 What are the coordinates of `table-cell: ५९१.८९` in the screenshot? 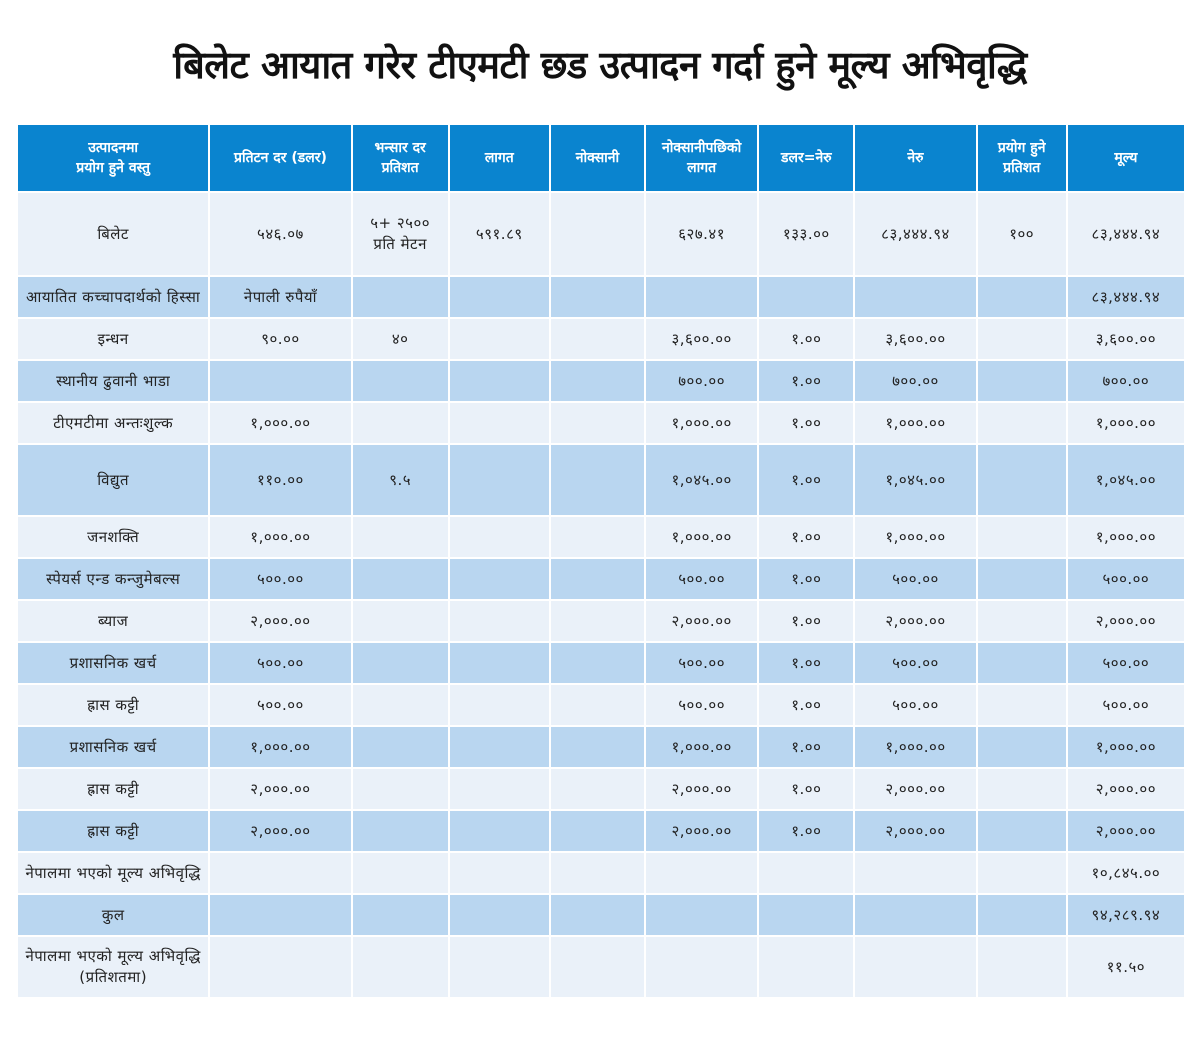 It's located at (499, 234).